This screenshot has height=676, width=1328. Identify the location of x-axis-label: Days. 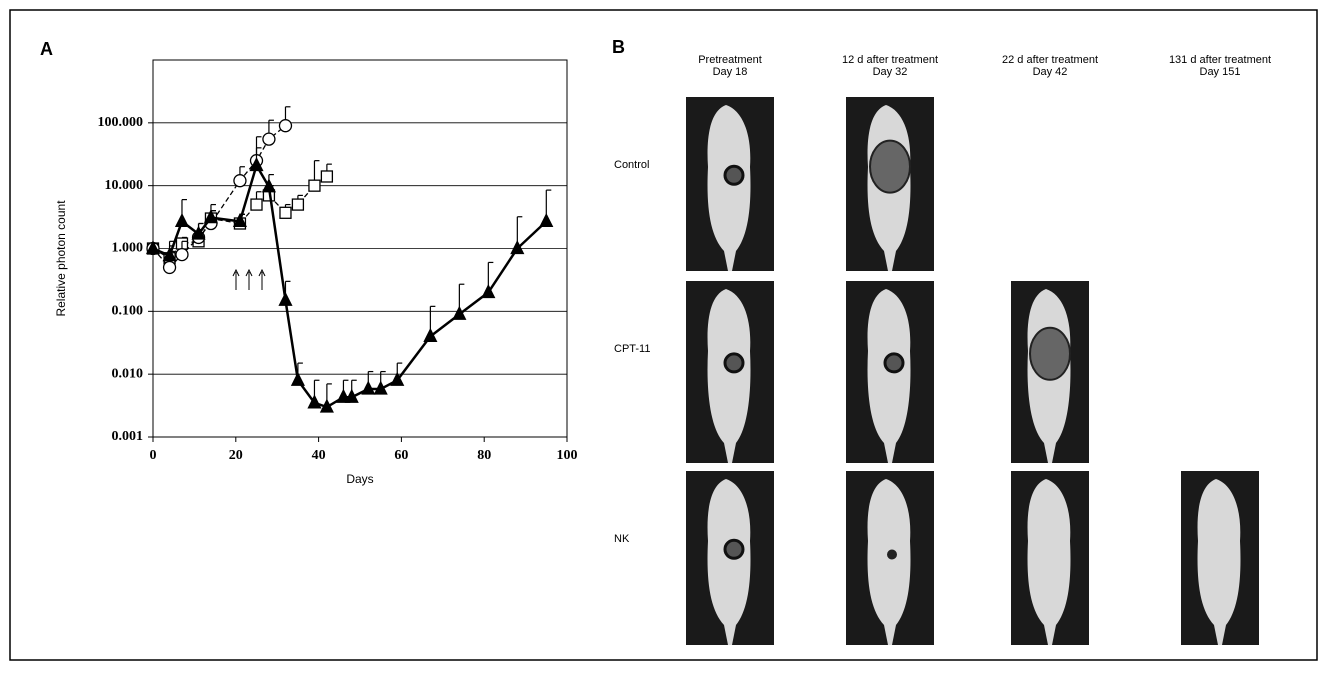
(359, 479).